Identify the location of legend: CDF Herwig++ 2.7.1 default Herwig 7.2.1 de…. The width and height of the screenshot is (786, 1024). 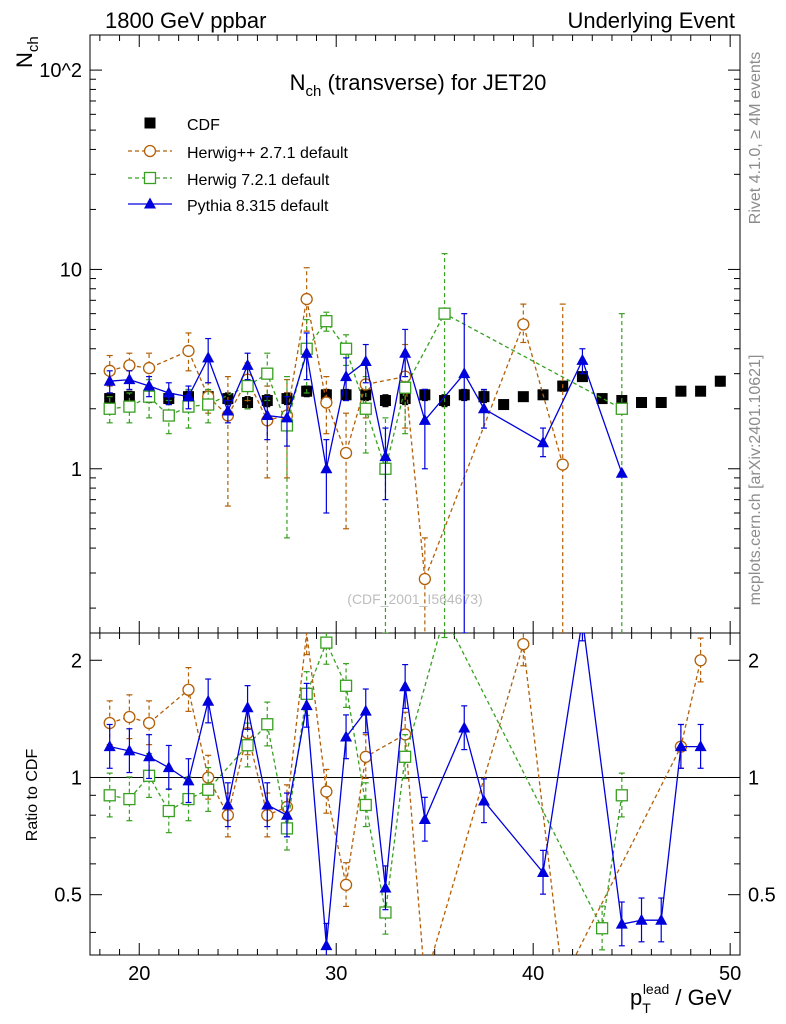
(238, 166).